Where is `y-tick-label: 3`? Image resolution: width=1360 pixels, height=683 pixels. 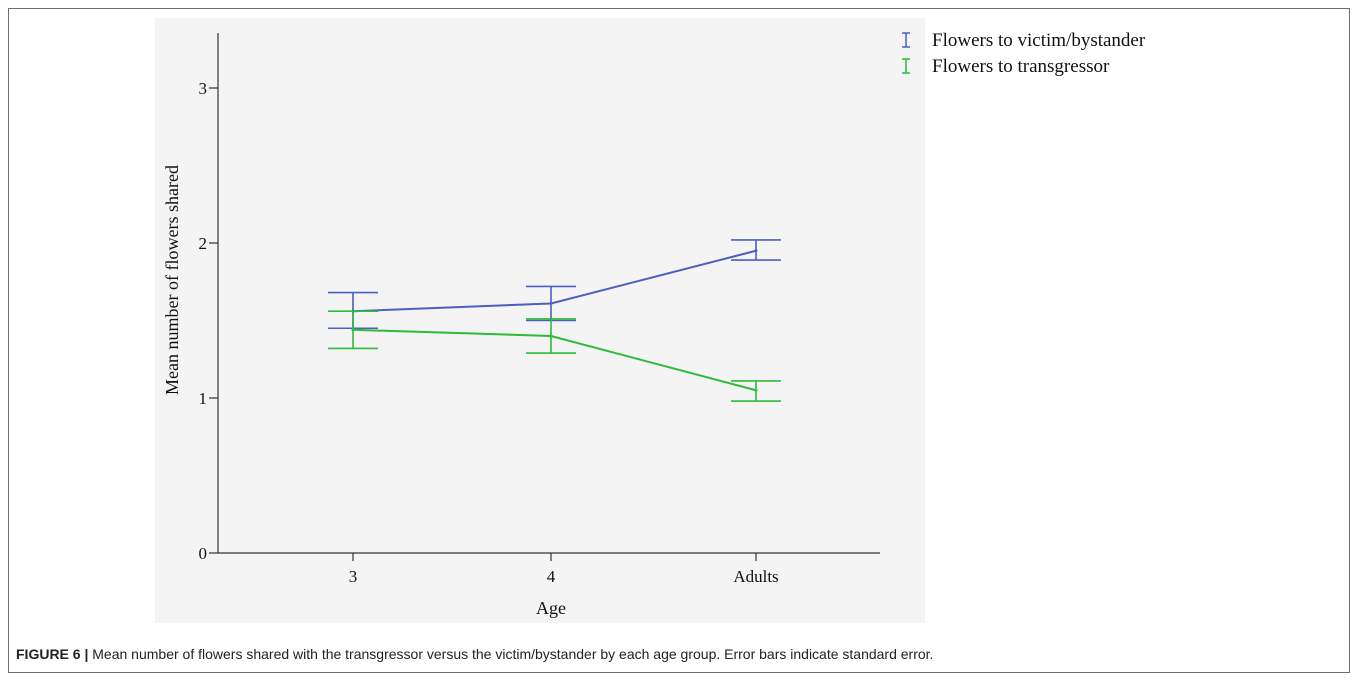 y-tick-label: 3 is located at coordinates (203, 88).